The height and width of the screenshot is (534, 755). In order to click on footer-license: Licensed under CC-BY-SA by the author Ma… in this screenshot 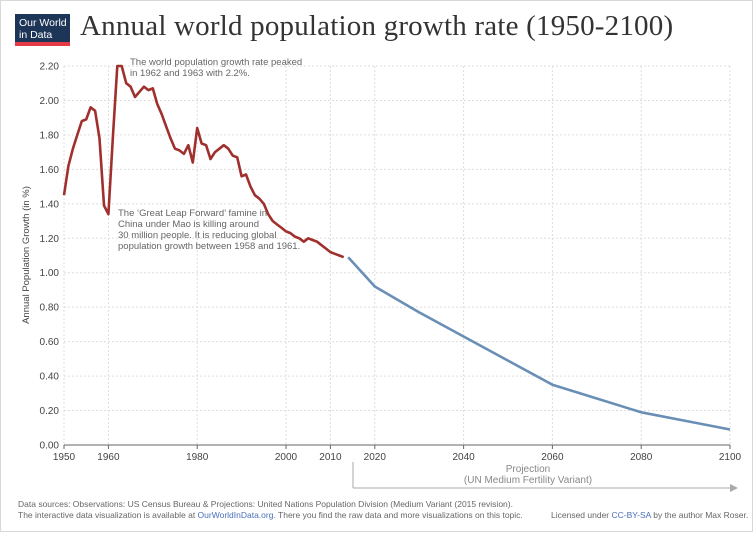, I will do `click(649, 515)`.